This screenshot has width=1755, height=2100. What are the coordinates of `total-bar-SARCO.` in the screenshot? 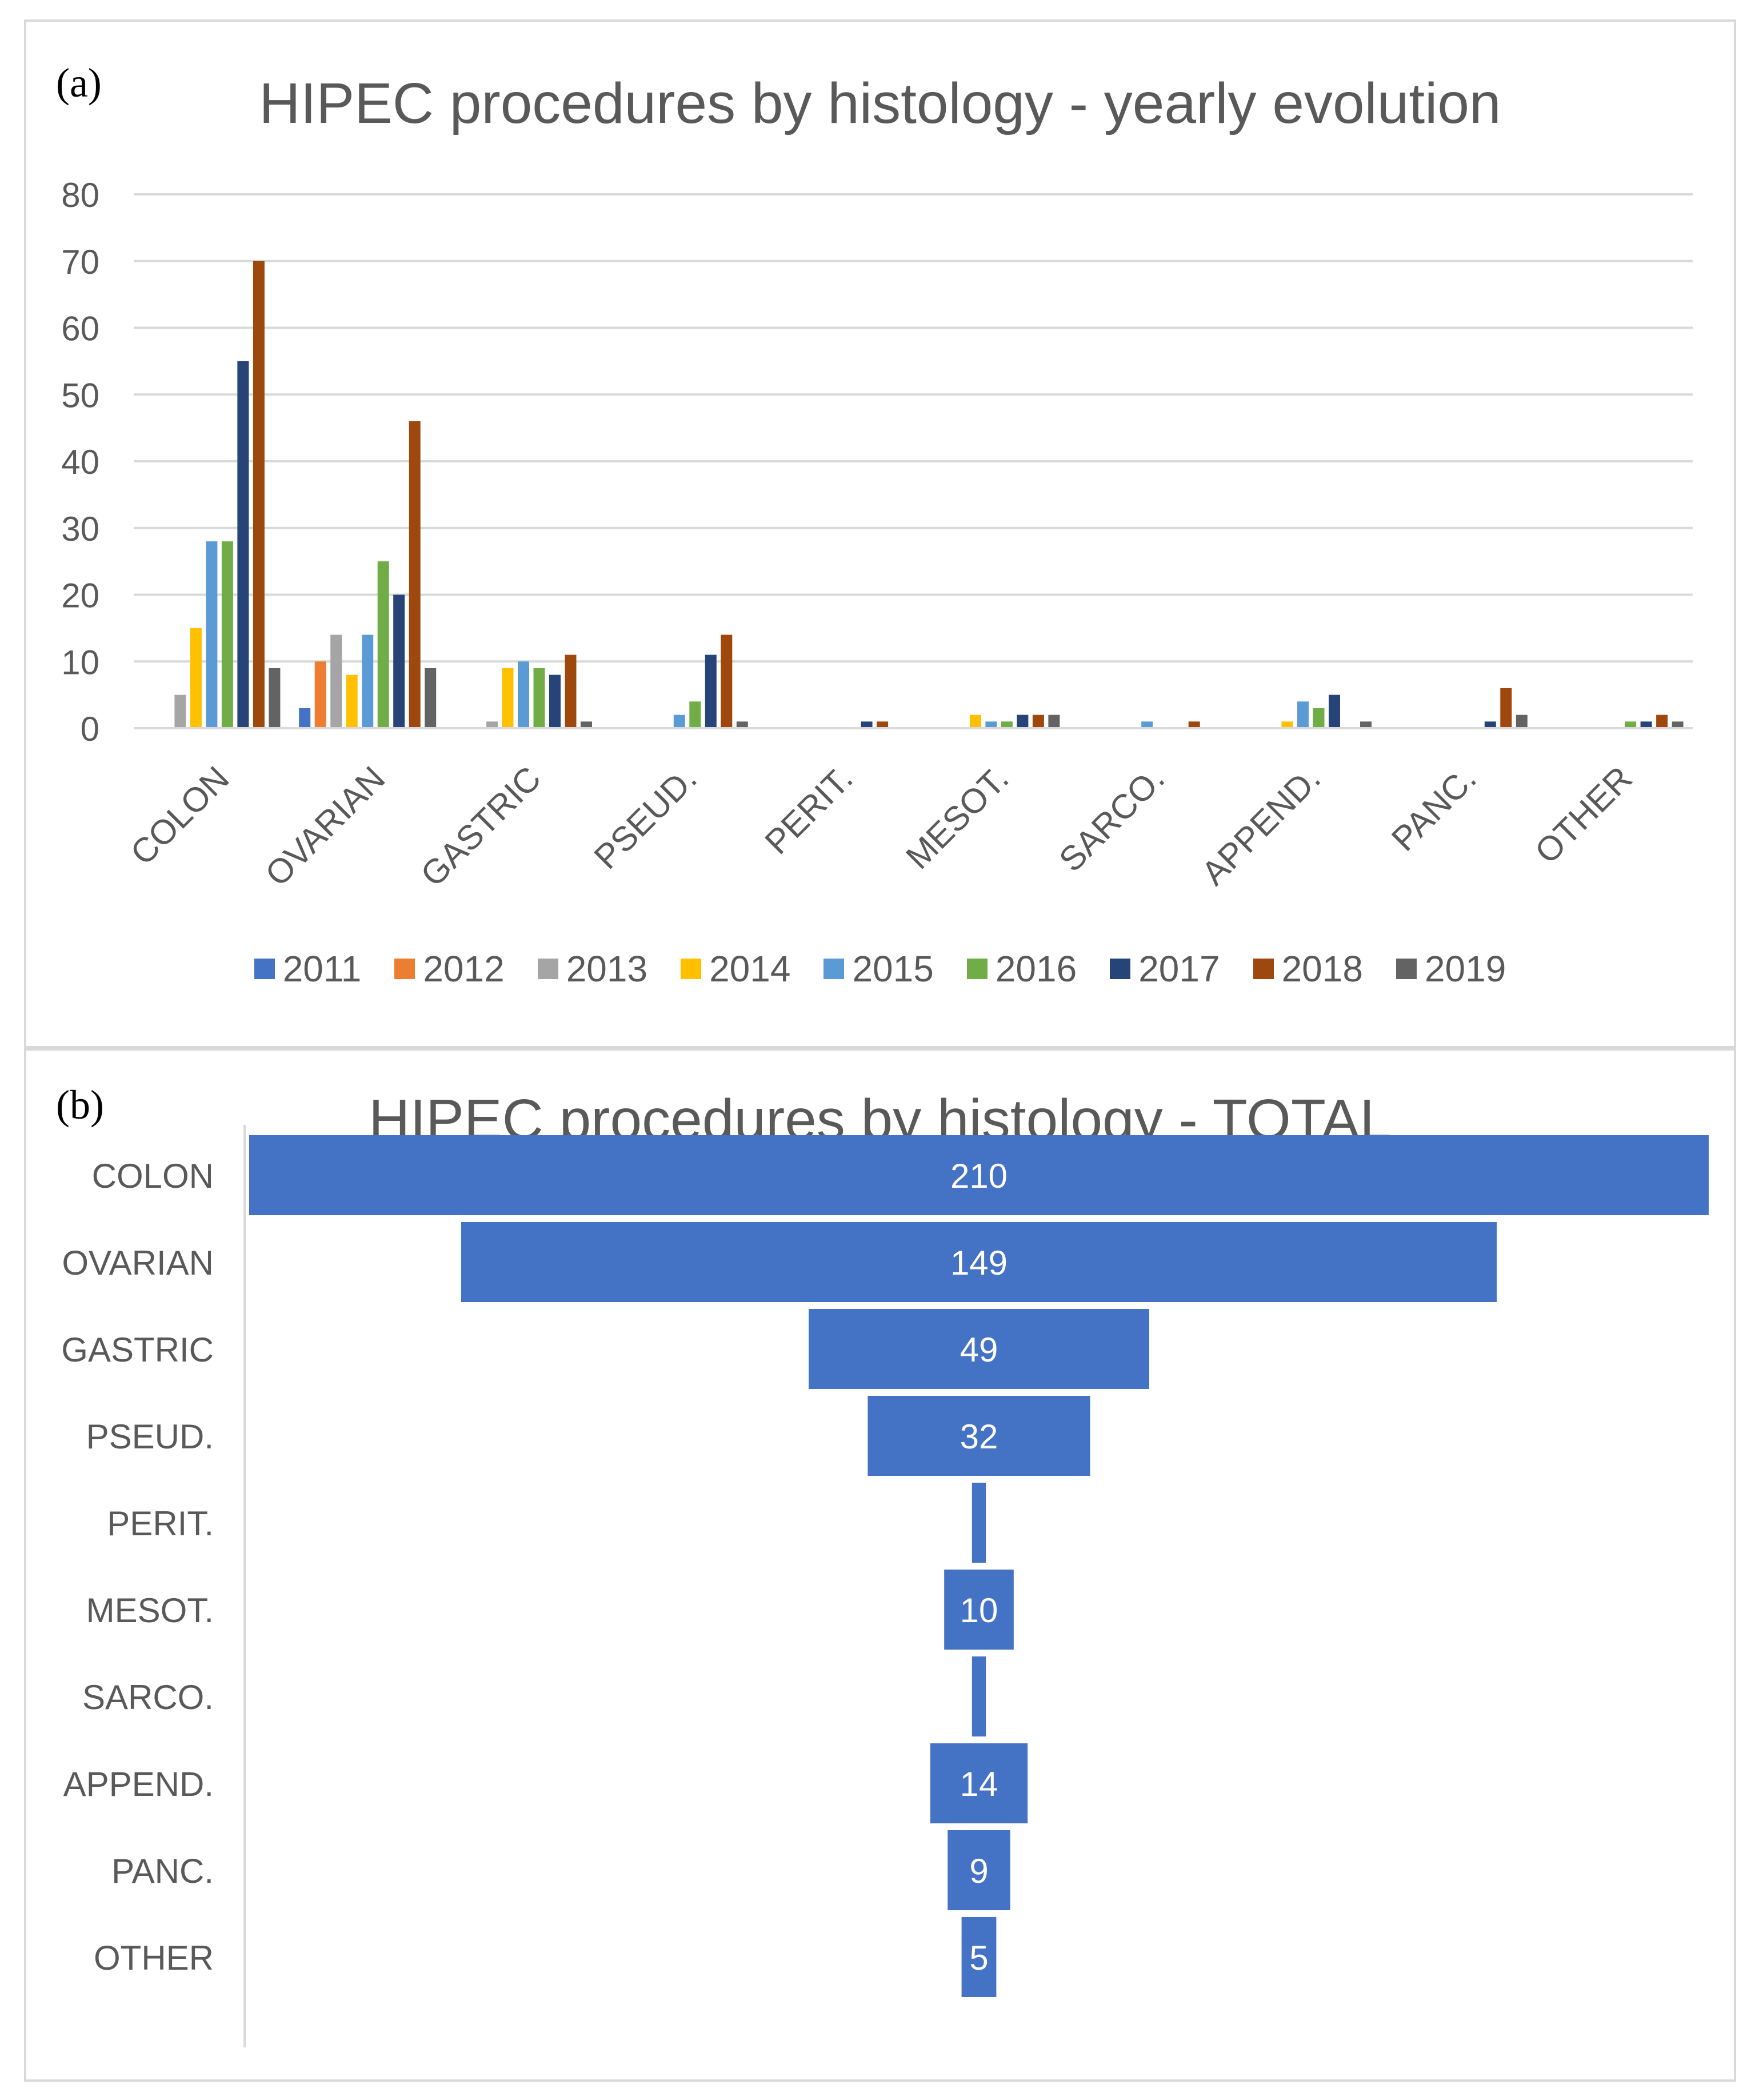 It's located at (979, 1696).